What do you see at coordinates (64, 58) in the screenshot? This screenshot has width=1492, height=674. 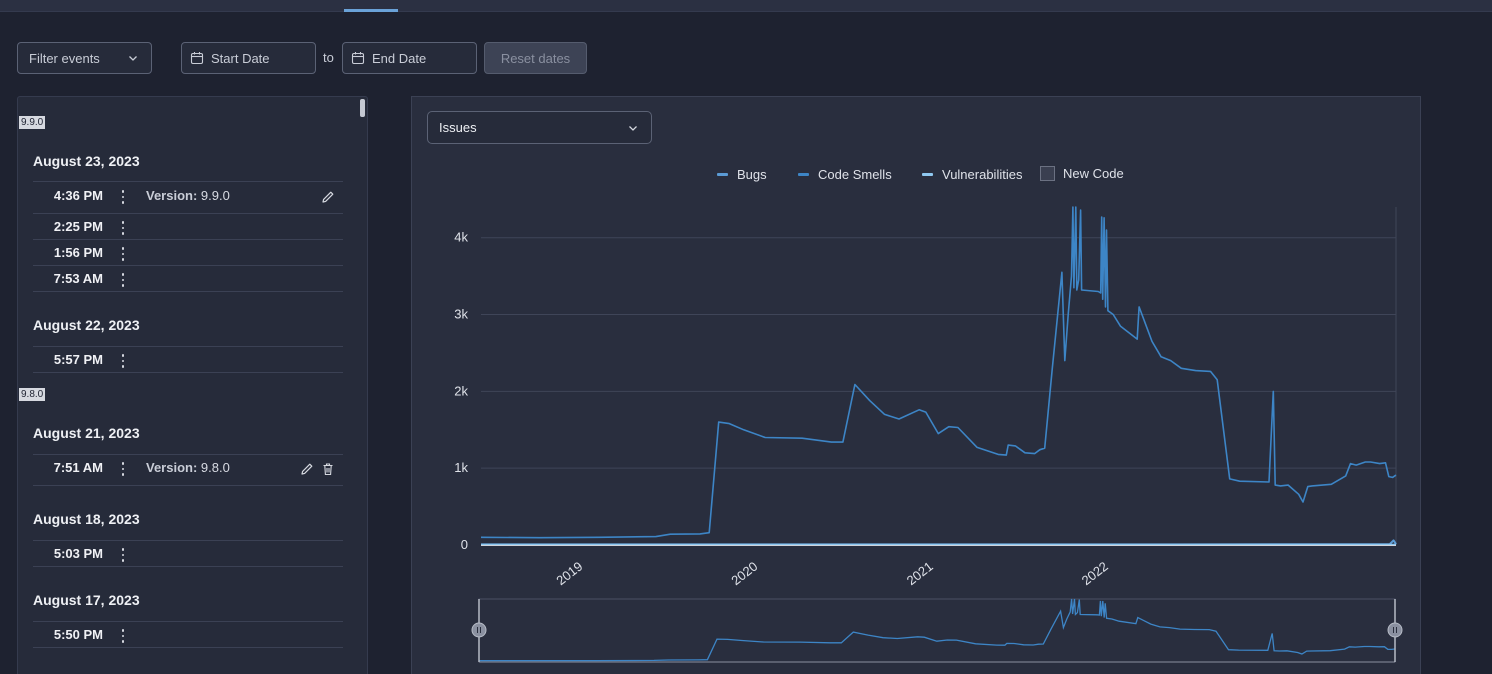 I see `filter-events-label: Filter events` at bounding box center [64, 58].